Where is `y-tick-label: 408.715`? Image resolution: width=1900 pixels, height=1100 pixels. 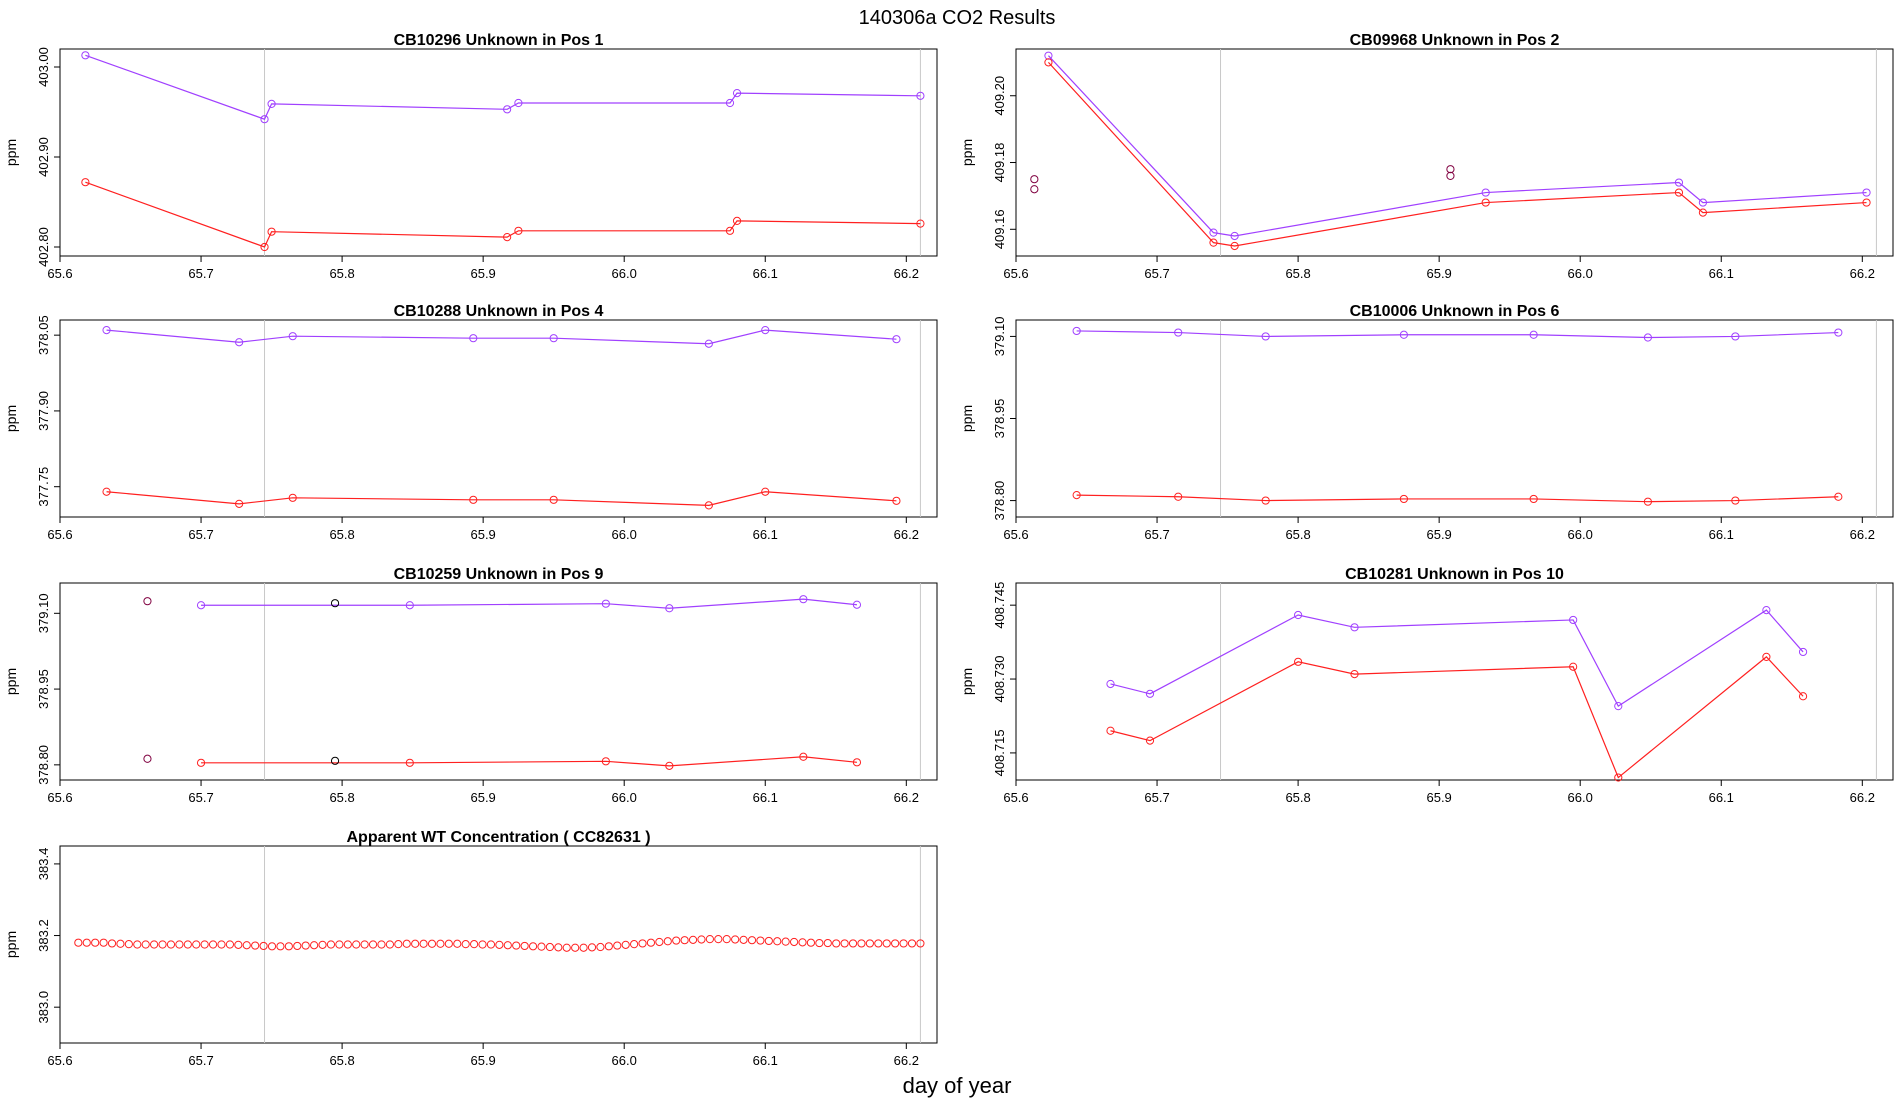
y-tick-label: 408.715 is located at coordinates (999, 752).